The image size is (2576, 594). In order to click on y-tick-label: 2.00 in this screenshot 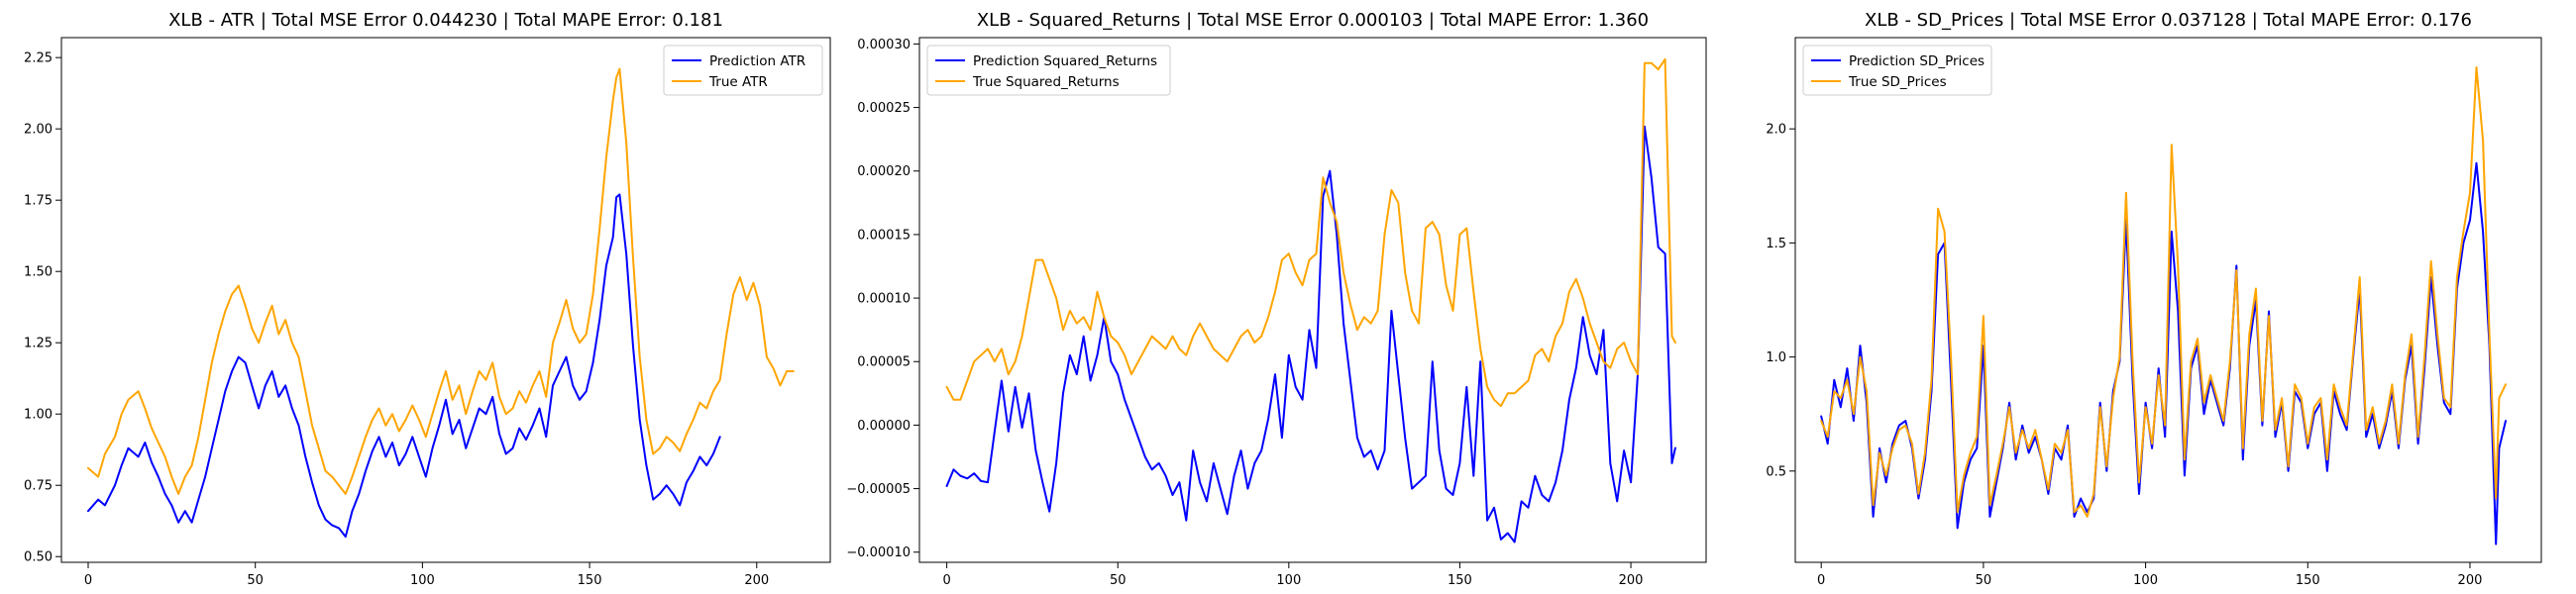, I will do `click(38, 130)`.